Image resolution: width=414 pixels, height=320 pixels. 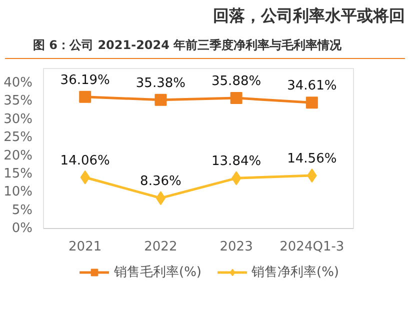 I want to click on y-tick-label: 40%, so click(x=18, y=83).